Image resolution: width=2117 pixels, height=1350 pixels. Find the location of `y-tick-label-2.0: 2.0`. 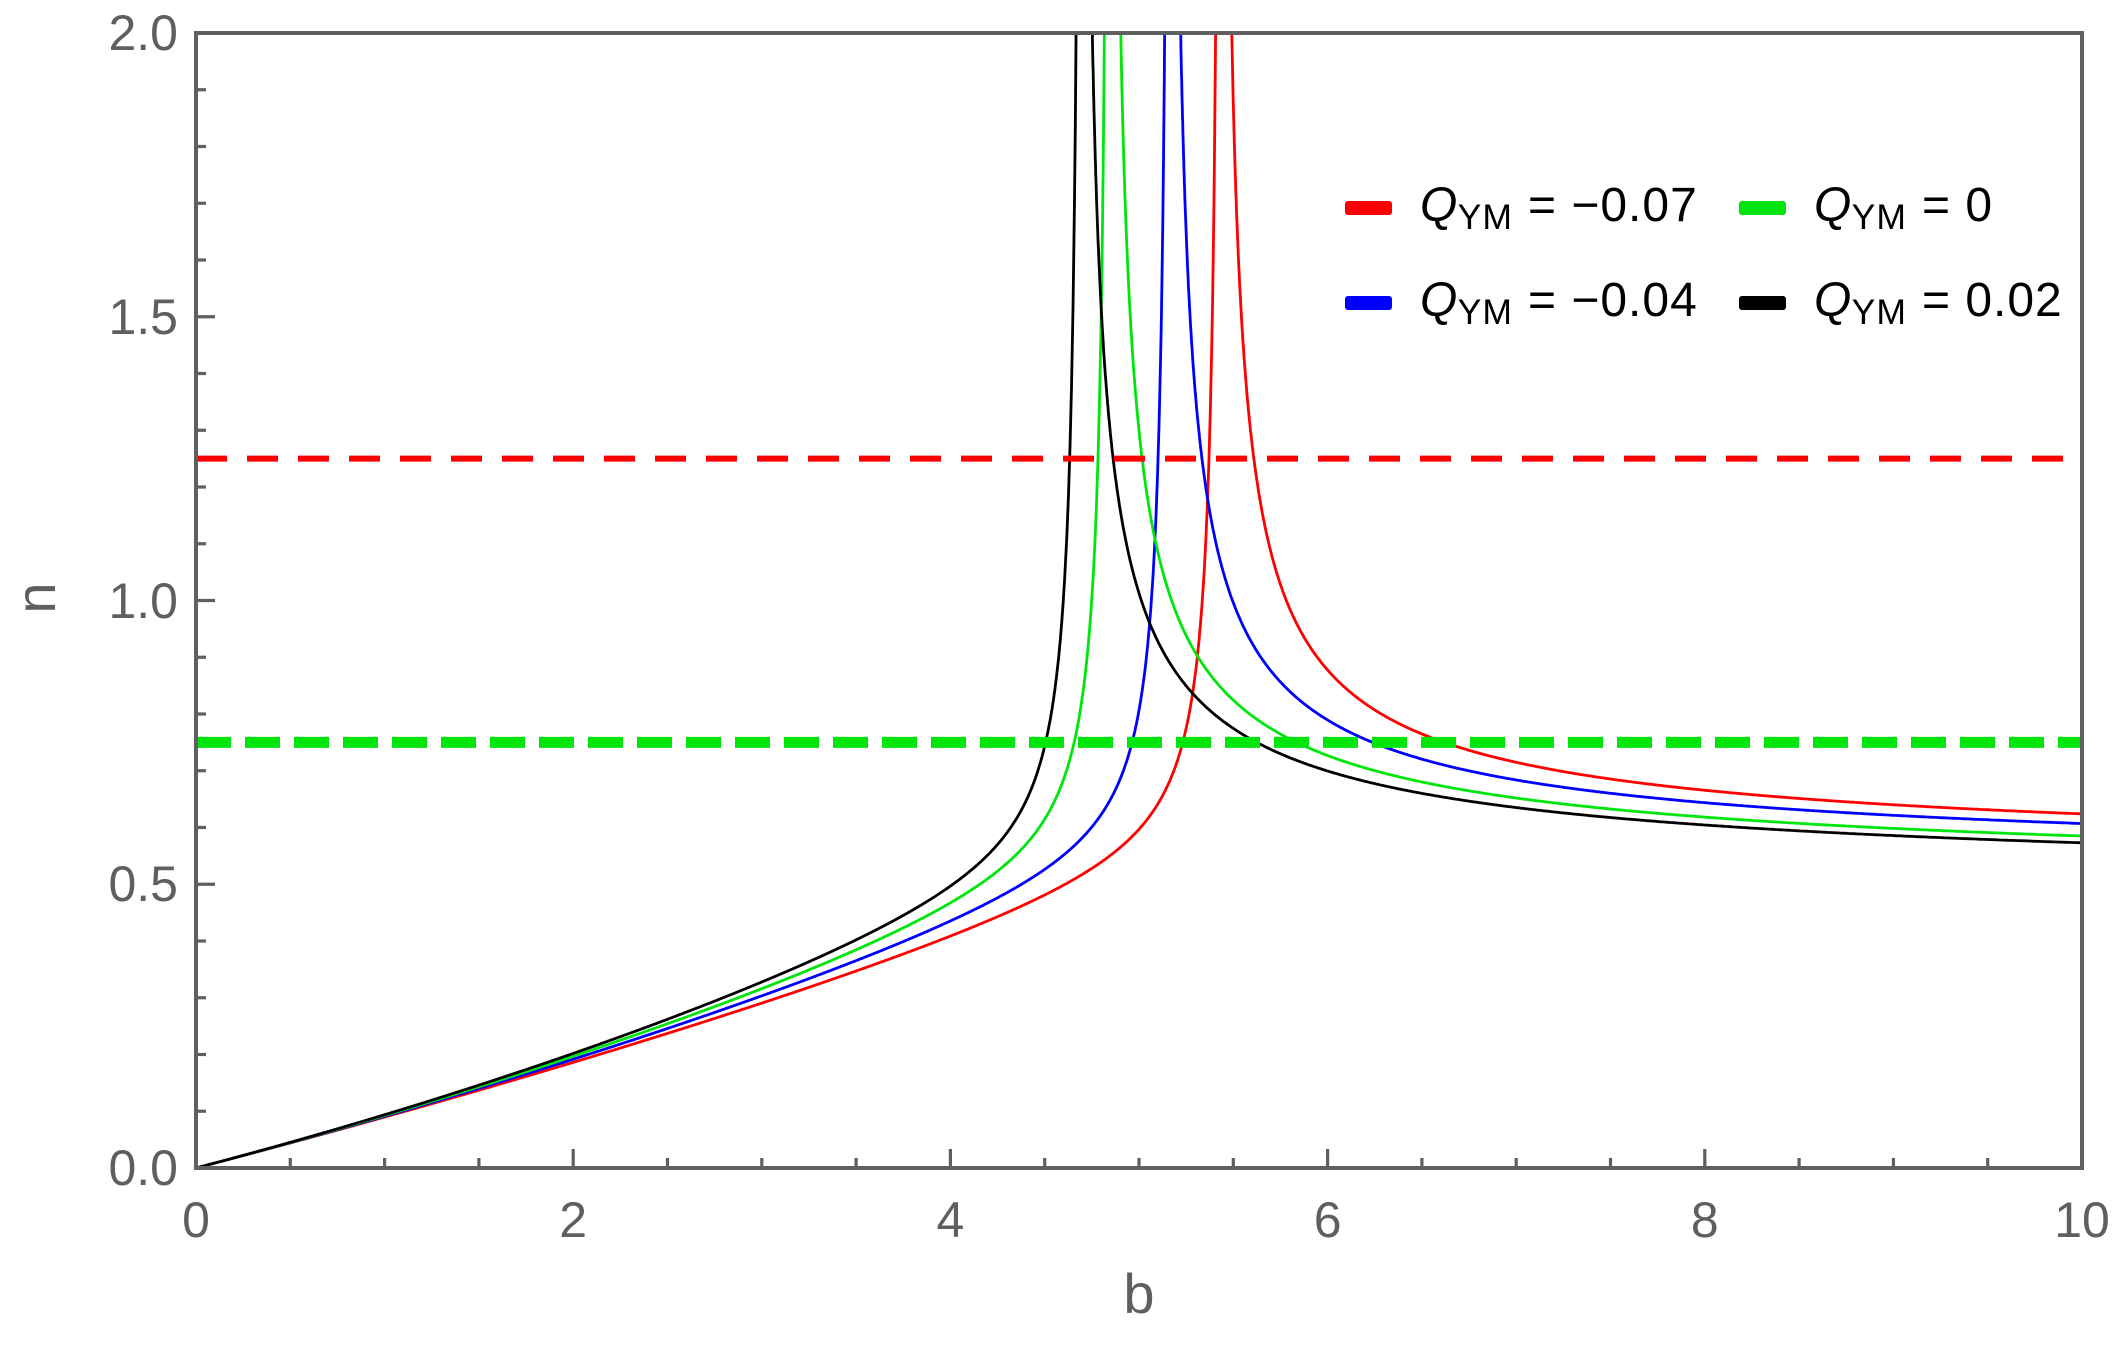

y-tick-label-2.0: 2.0 is located at coordinates (143, 33).